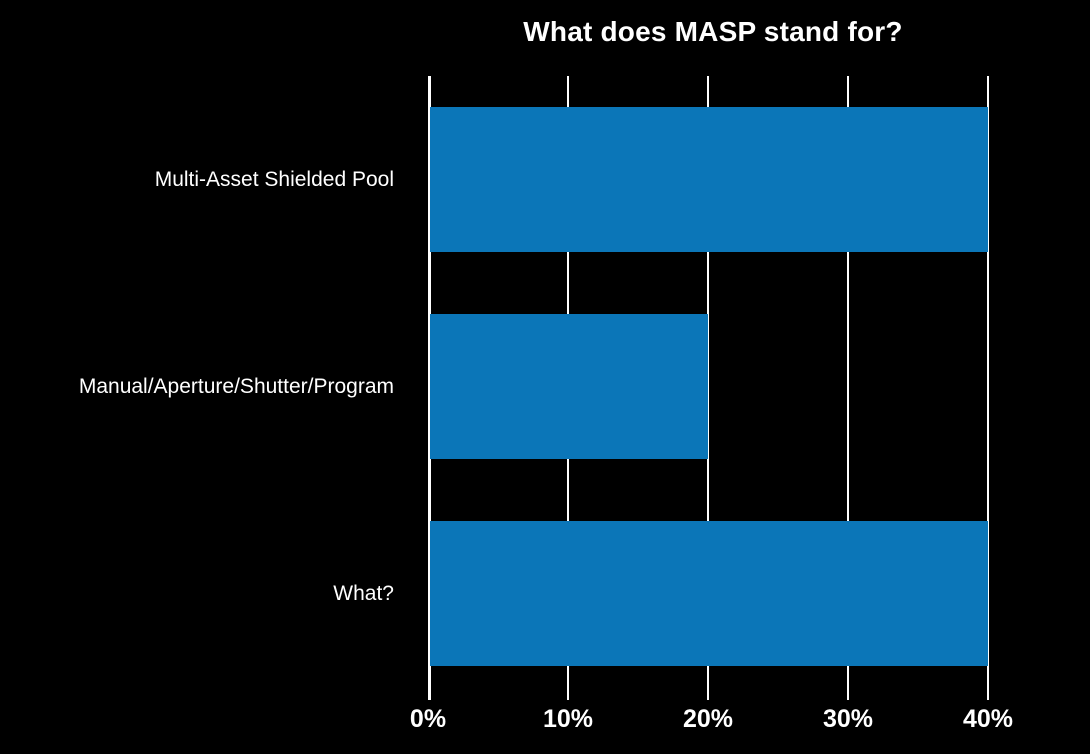  I want to click on y-axis-line, so click(429, 388).